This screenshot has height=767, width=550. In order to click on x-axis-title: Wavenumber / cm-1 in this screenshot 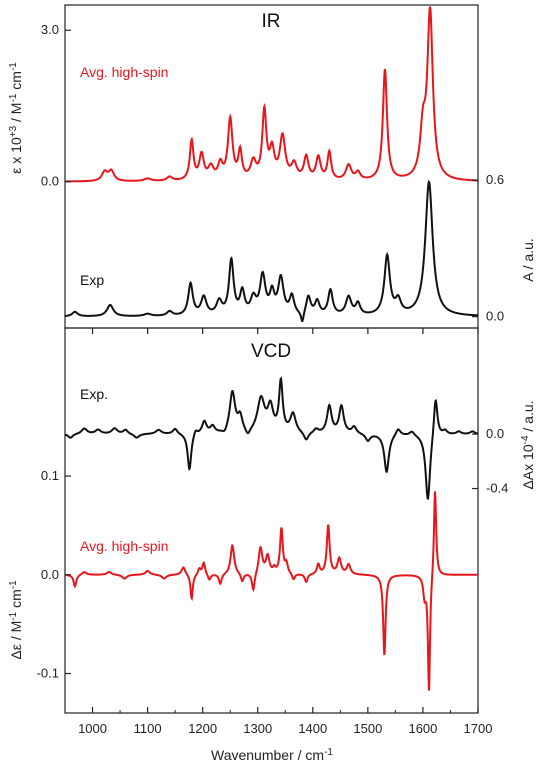, I will do `click(272, 755)`.